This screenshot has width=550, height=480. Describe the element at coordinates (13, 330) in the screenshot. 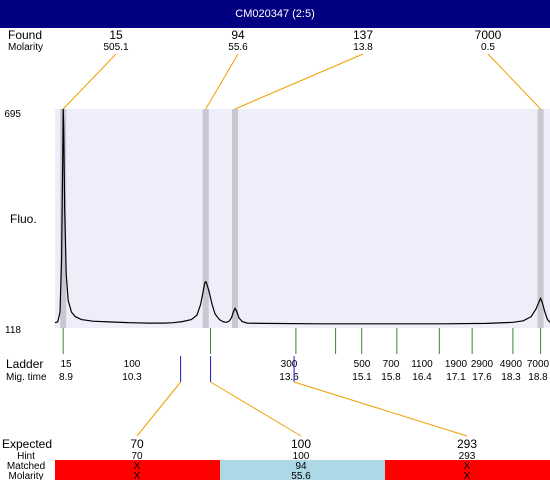

I see `y-min-tick-label: 118` at that location.